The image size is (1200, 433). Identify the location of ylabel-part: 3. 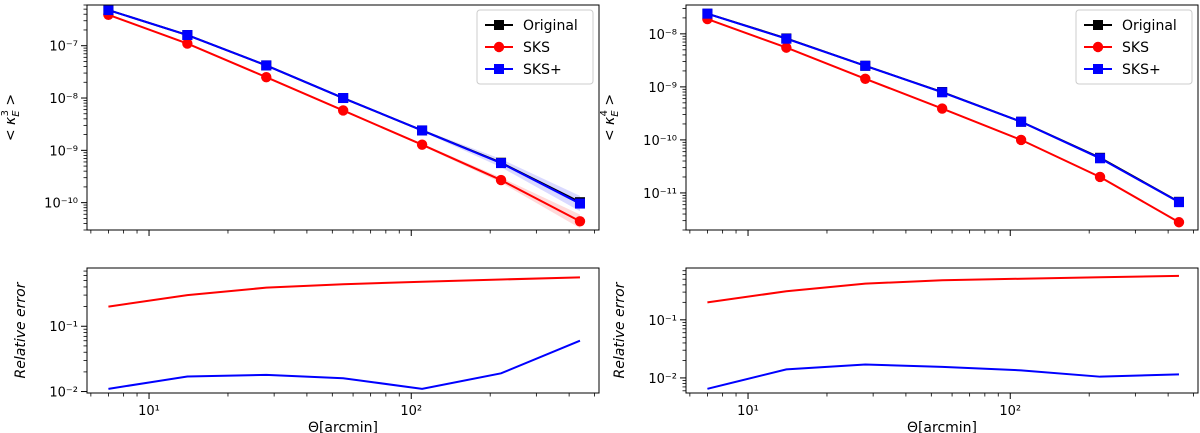
(5, 113).